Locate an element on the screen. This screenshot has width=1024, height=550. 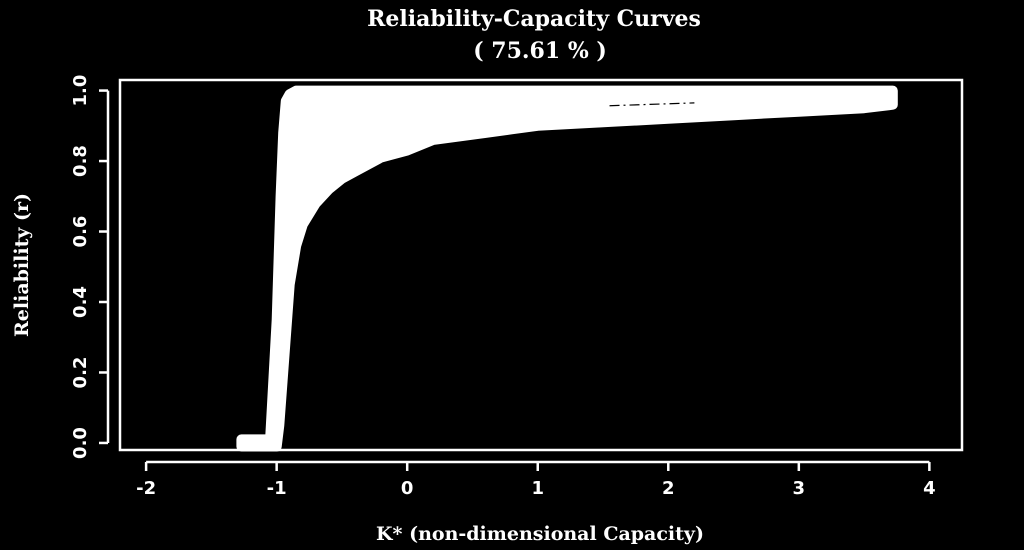
x-tick-label: 4 is located at coordinates (929, 488).